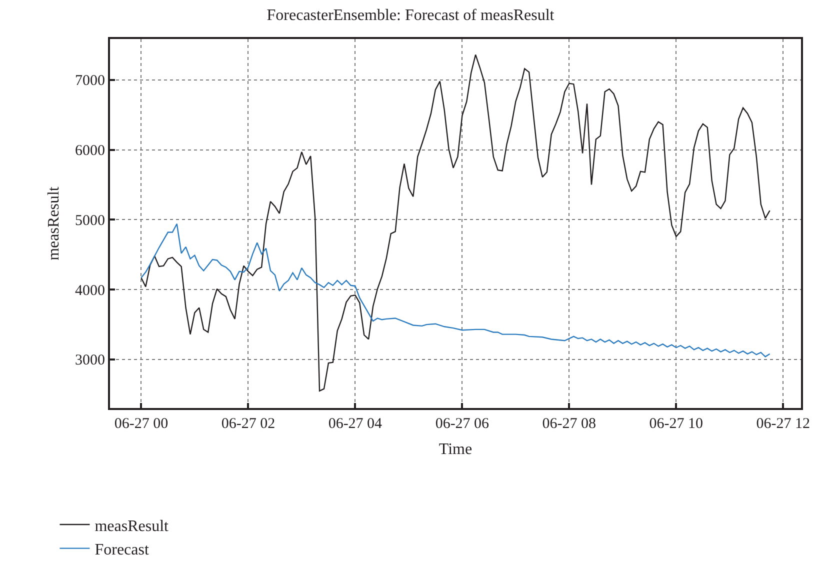  What do you see at coordinates (676, 424) in the screenshot?
I see `x-tick-label: 06-27 10` at bounding box center [676, 424].